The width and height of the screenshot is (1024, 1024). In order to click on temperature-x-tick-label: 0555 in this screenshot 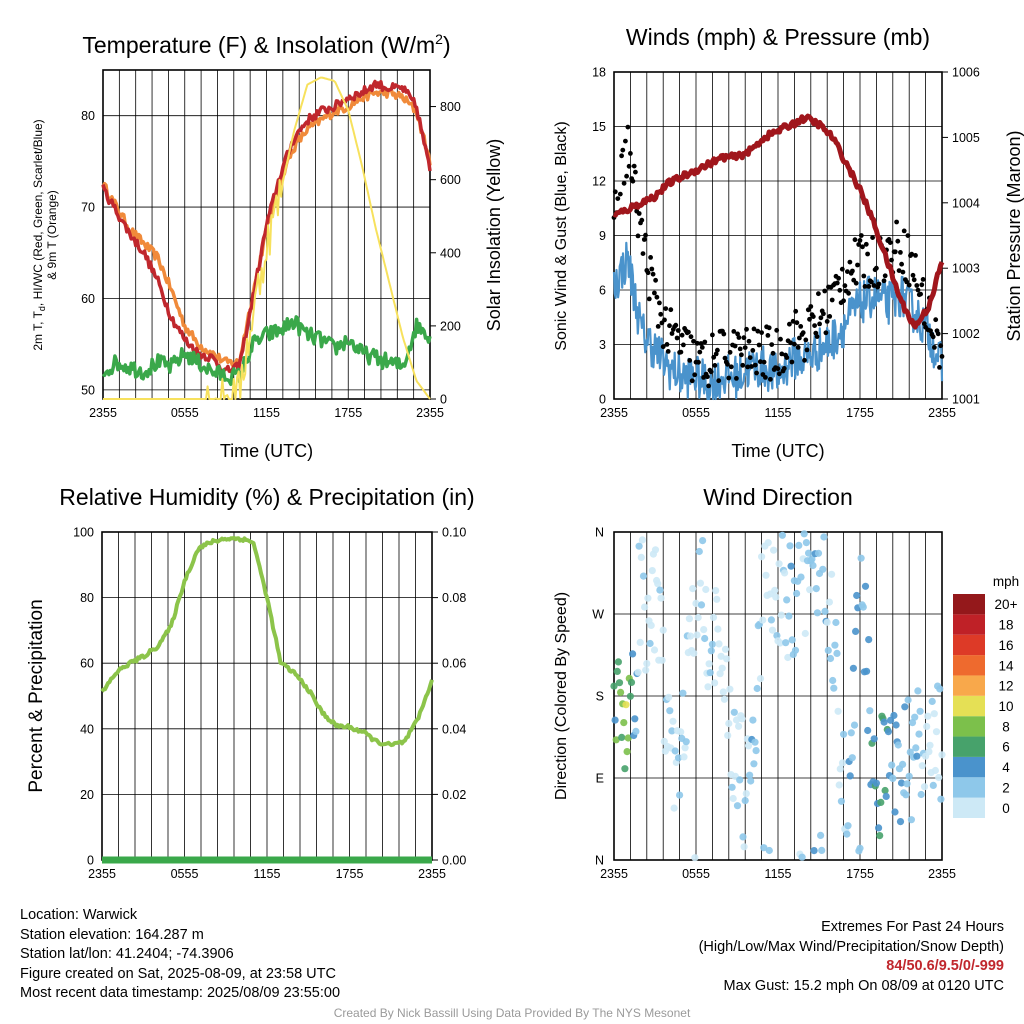, I will do `click(185, 413)`.